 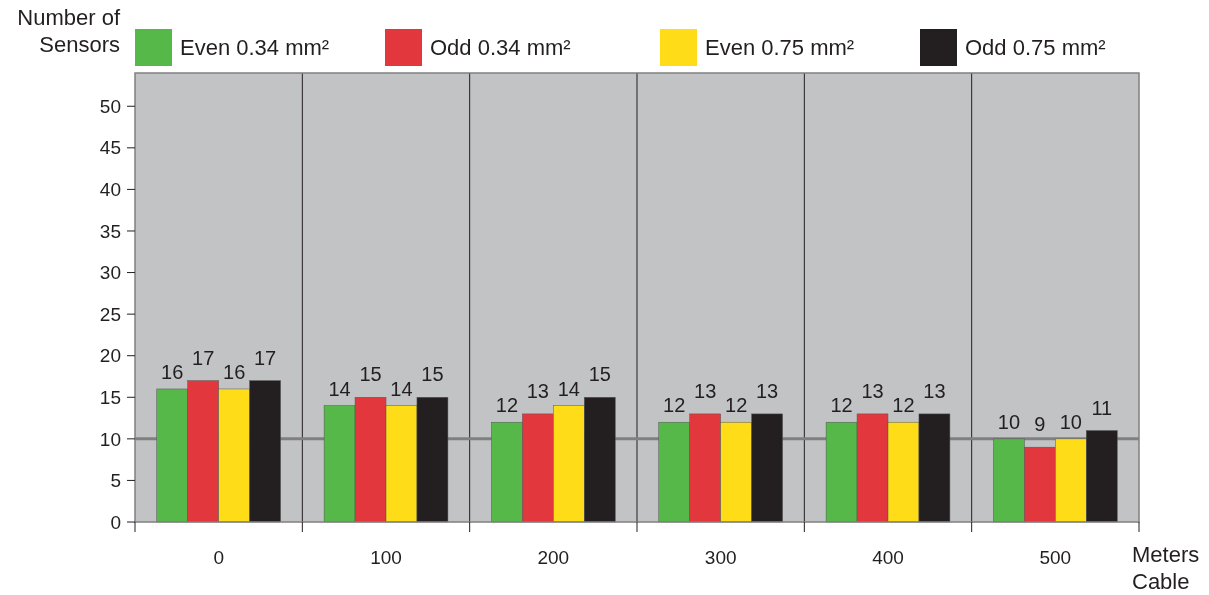 What do you see at coordinates (1166, 568) in the screenshot?
I see `x-axis-title: Meters Cable` at bounding box center [1166, 568].